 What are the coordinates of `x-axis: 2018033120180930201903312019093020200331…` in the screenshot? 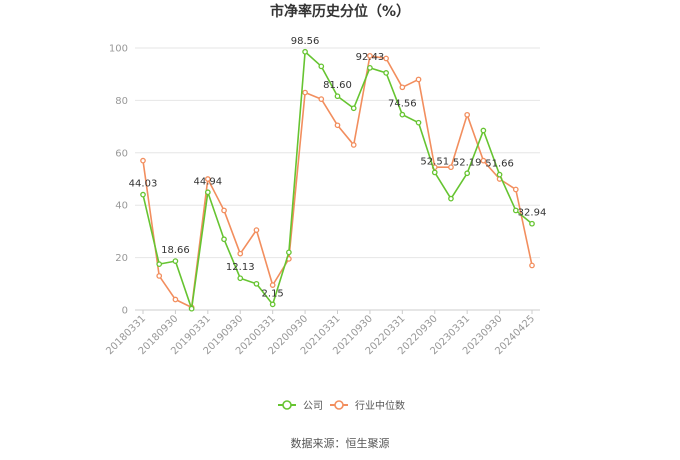 It's located at (322, 333).